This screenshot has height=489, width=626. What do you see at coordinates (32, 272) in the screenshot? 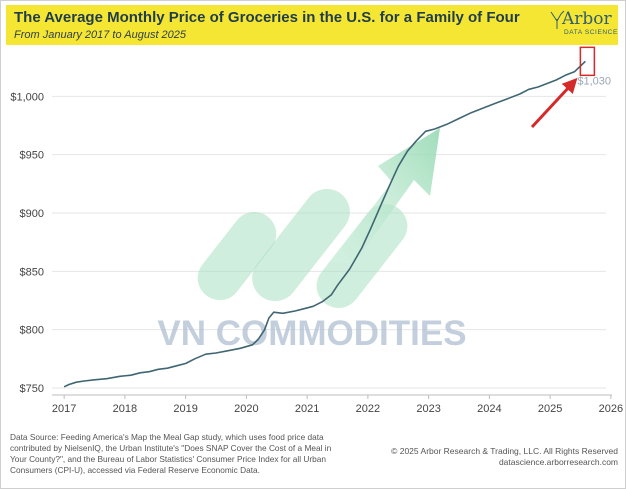
I see `y-tick-label: $850` at bounding box center [32, 272].